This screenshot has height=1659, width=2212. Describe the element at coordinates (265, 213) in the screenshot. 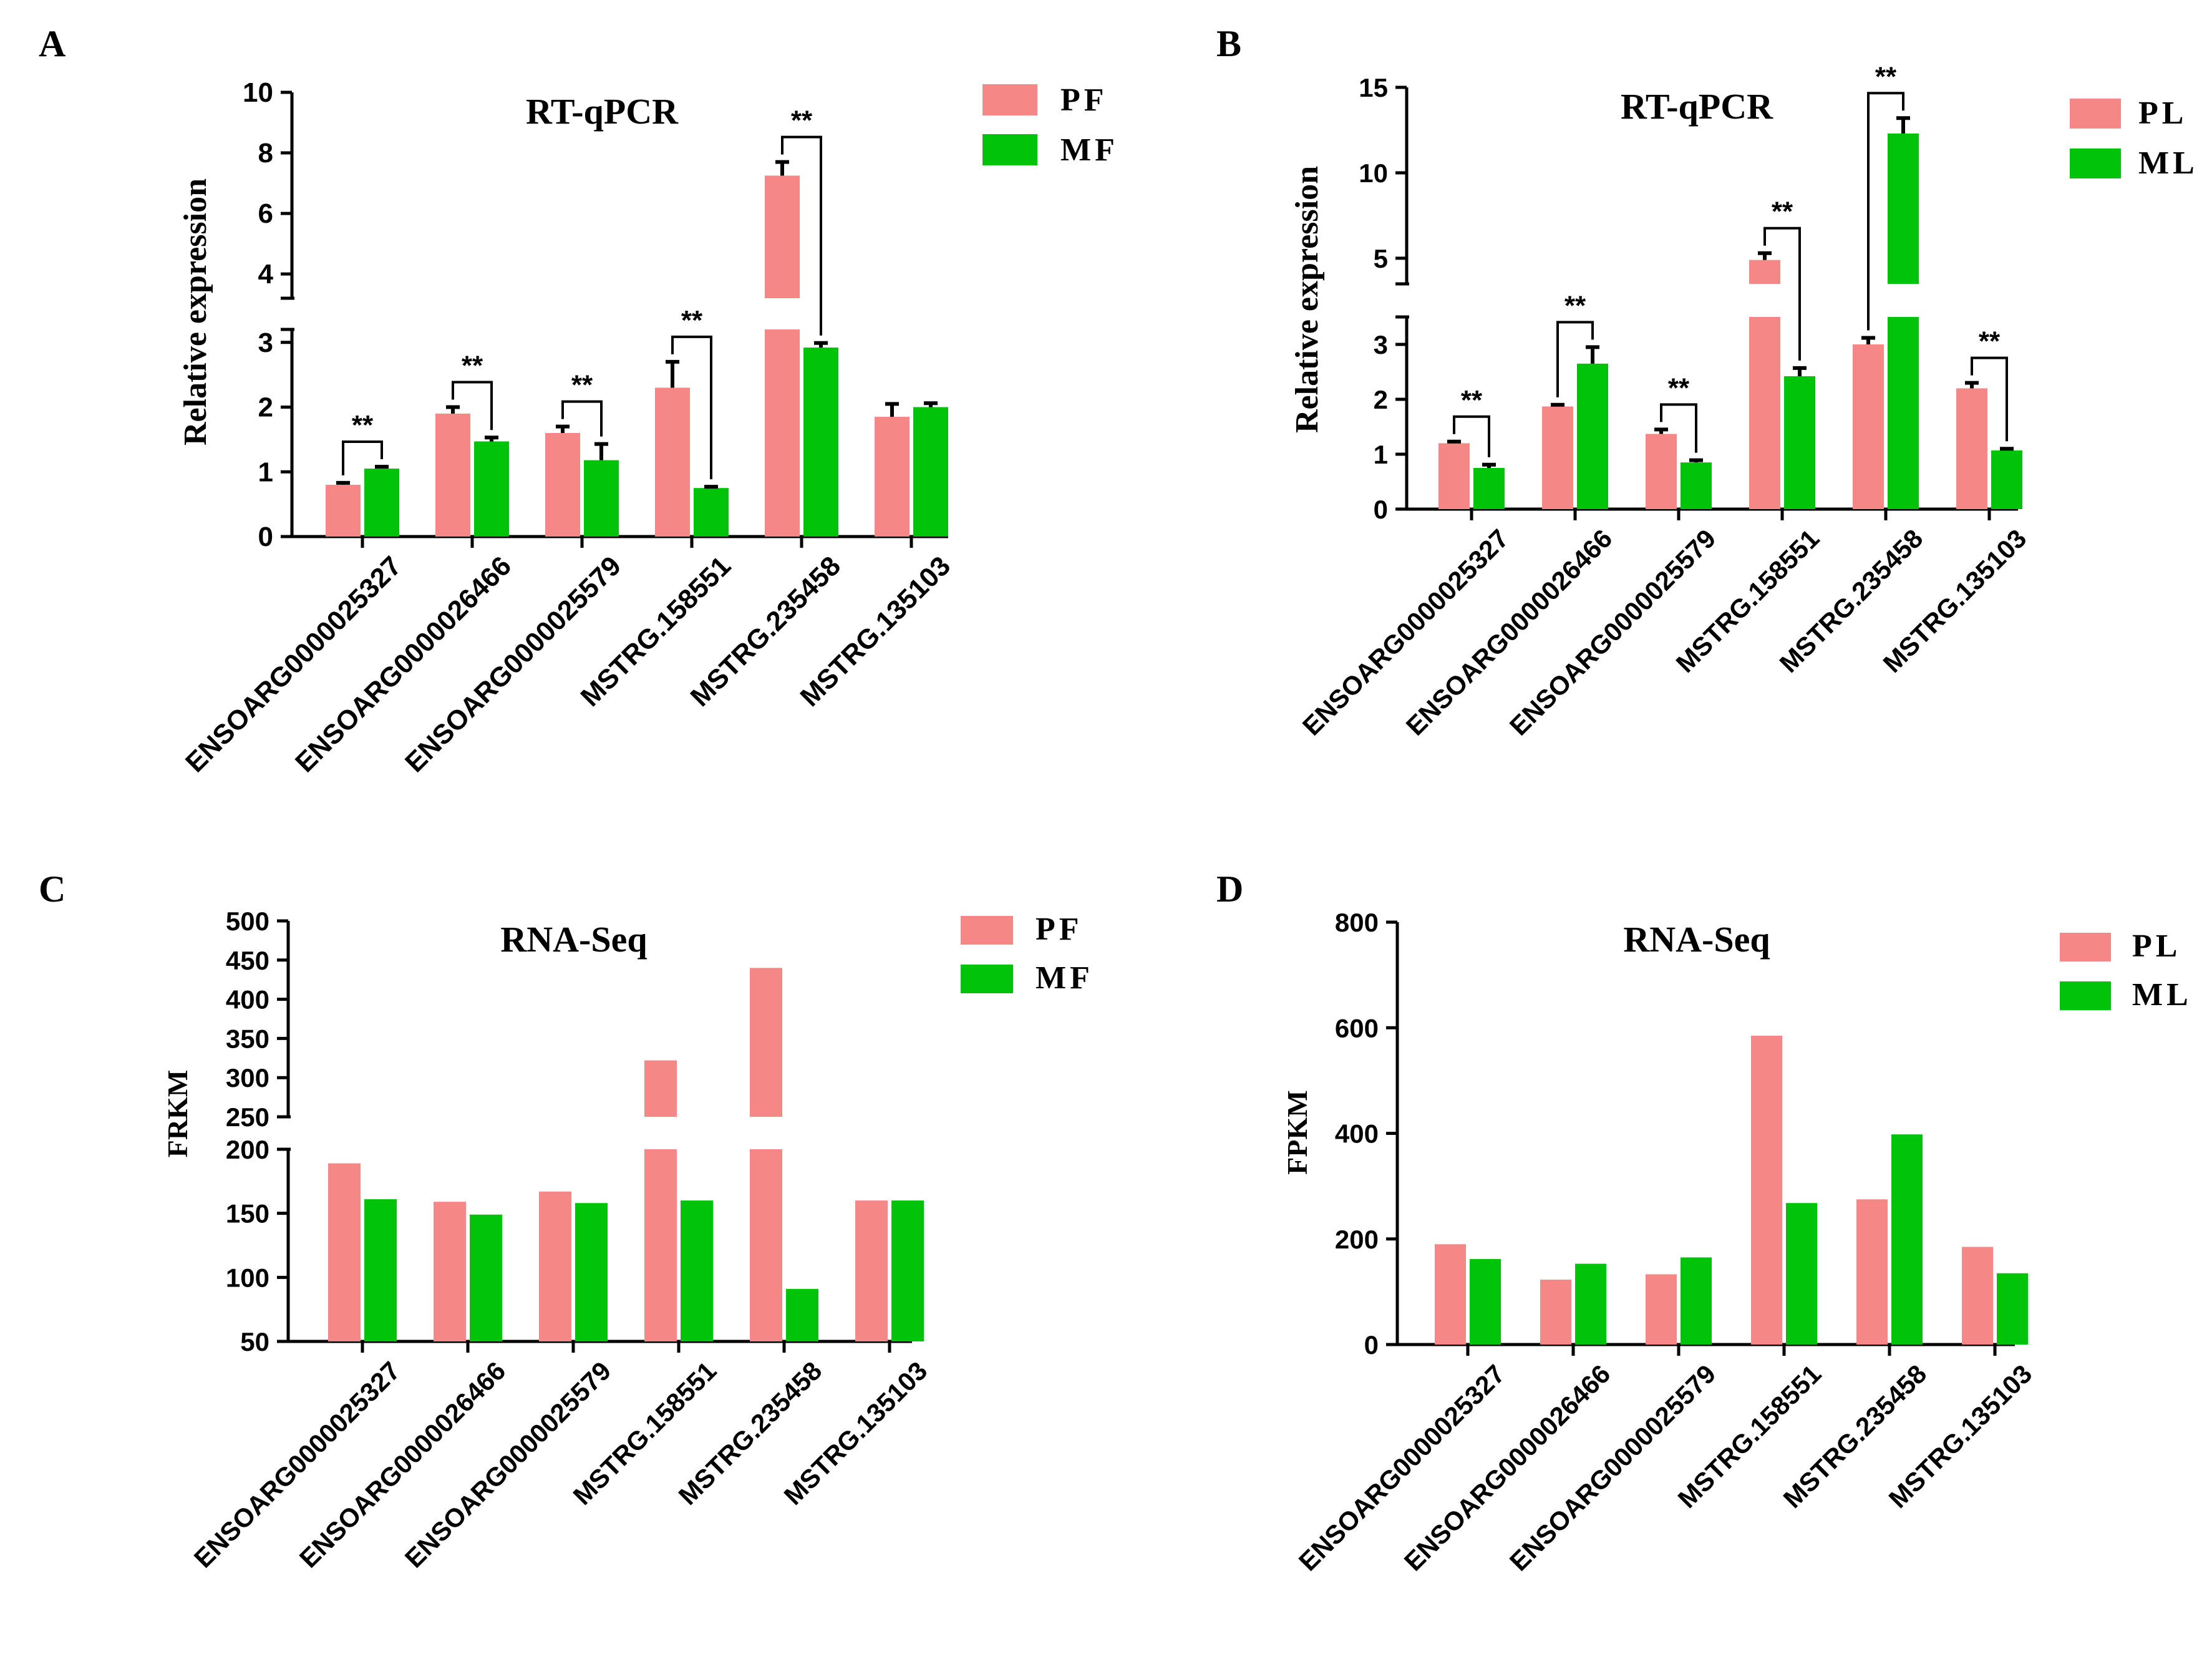

I see `y-tick-label: 6` at that location.